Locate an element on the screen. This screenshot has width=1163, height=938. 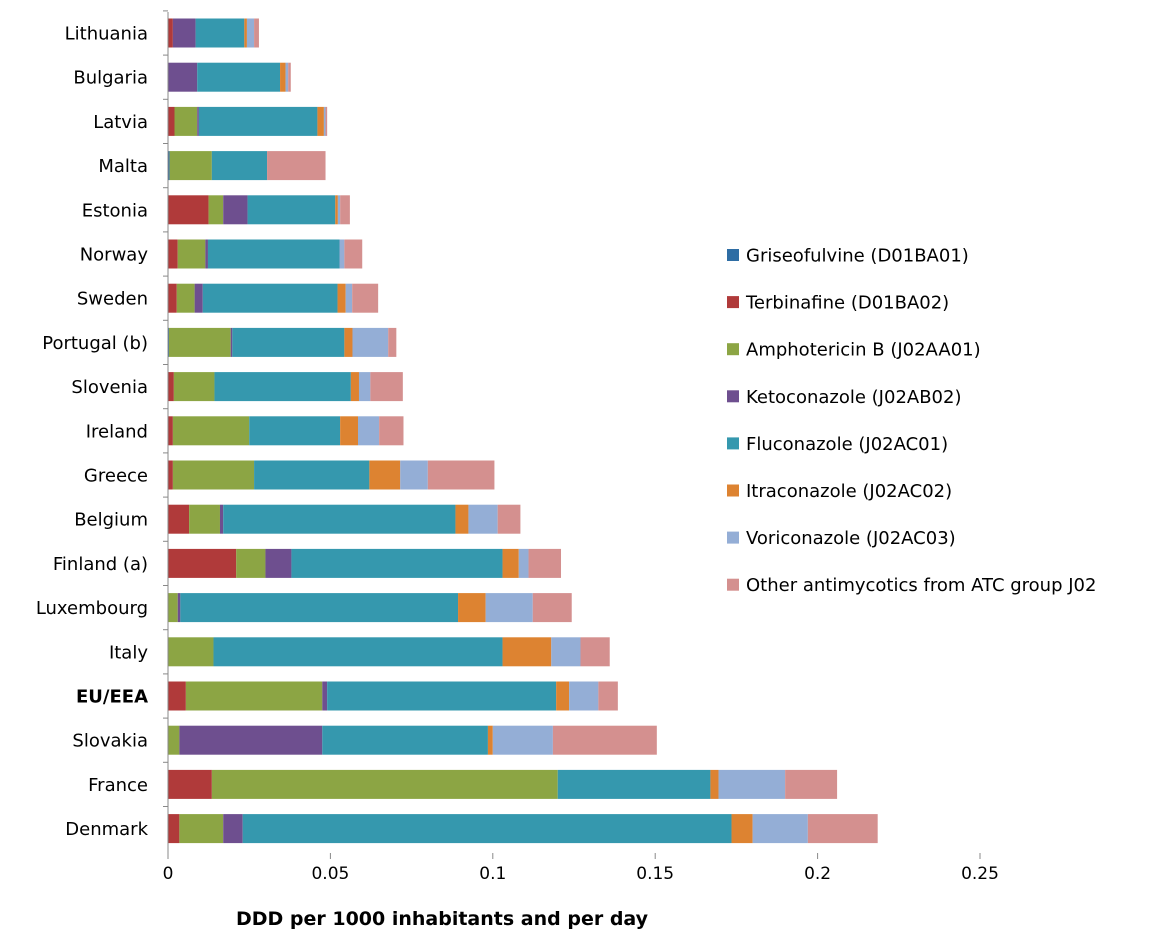
legend-label-griseofulvine-d01ba01: Griseofulvine (D01BA01) is located at coordinates (857, 256).